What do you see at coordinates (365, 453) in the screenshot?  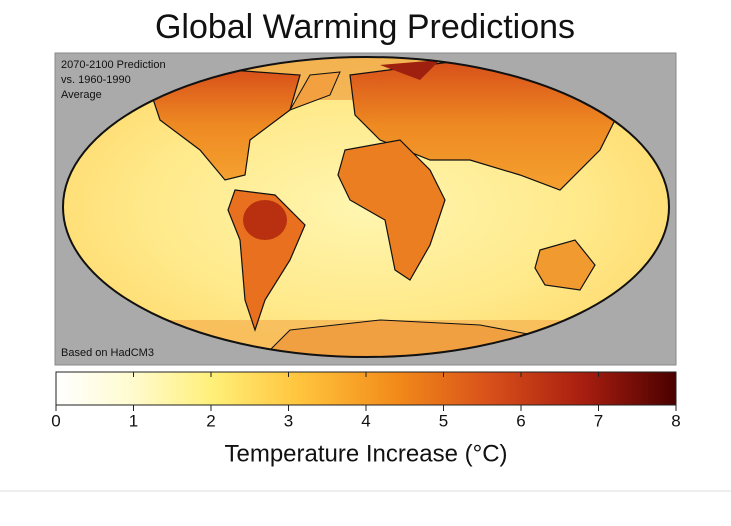 I see `colorbar-label: Temperature Increase (°C)` at bounding box center [365, 453].